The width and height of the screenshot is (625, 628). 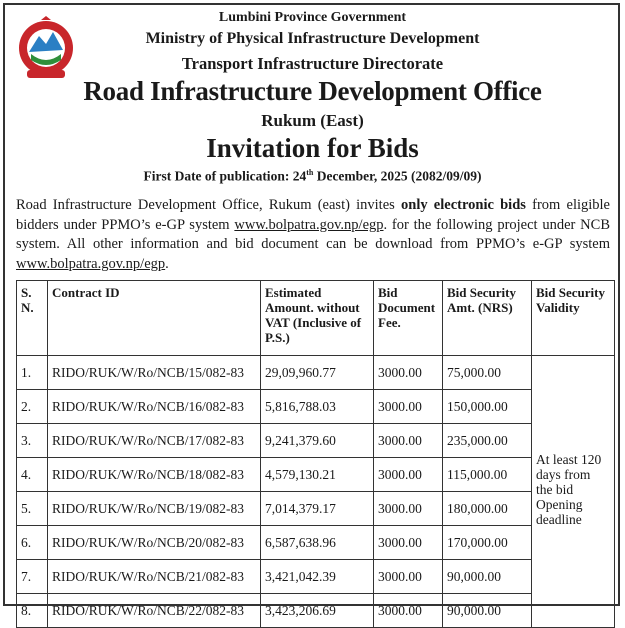 I want to click on pub-date-suffix: December, 2025 (2082/09/09), so click(x=397, y=176).